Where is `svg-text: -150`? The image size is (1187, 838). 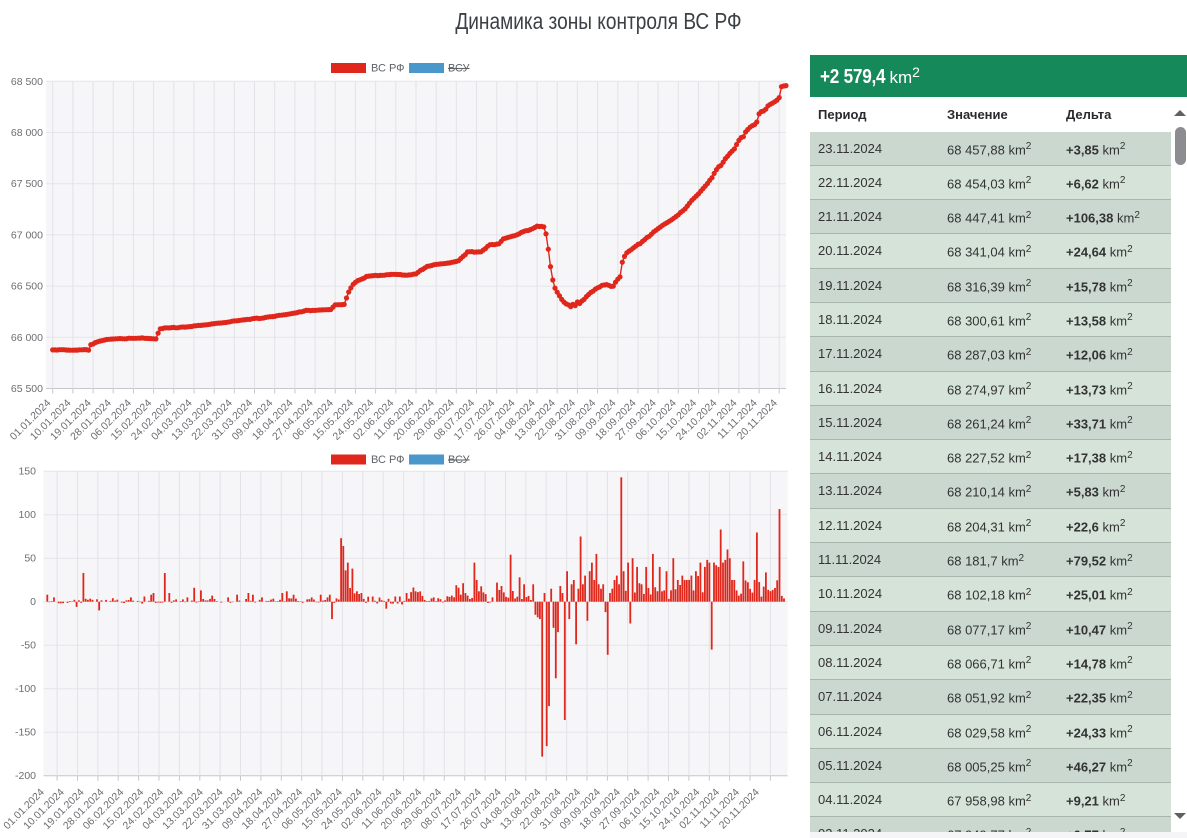 svg-text: -150 is located at coordinates (25, 733).